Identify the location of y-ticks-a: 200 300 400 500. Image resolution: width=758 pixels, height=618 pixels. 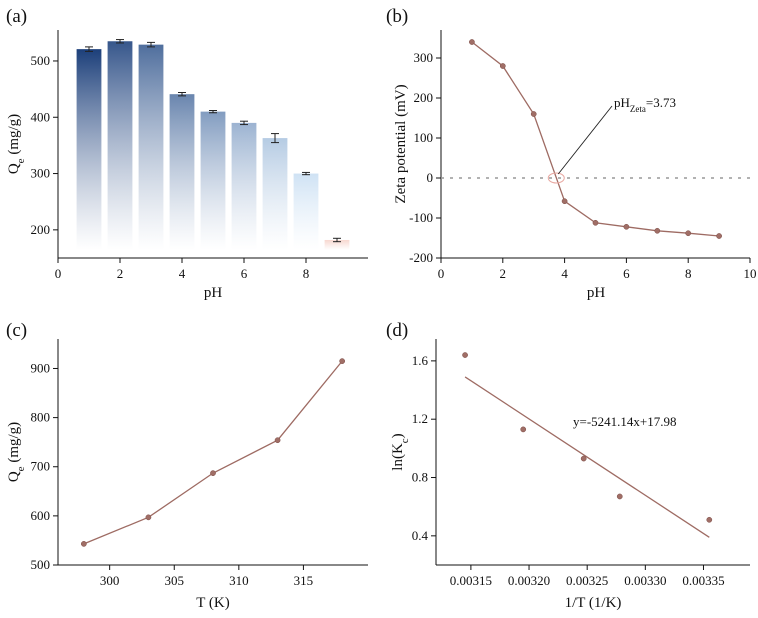
(44, 145).